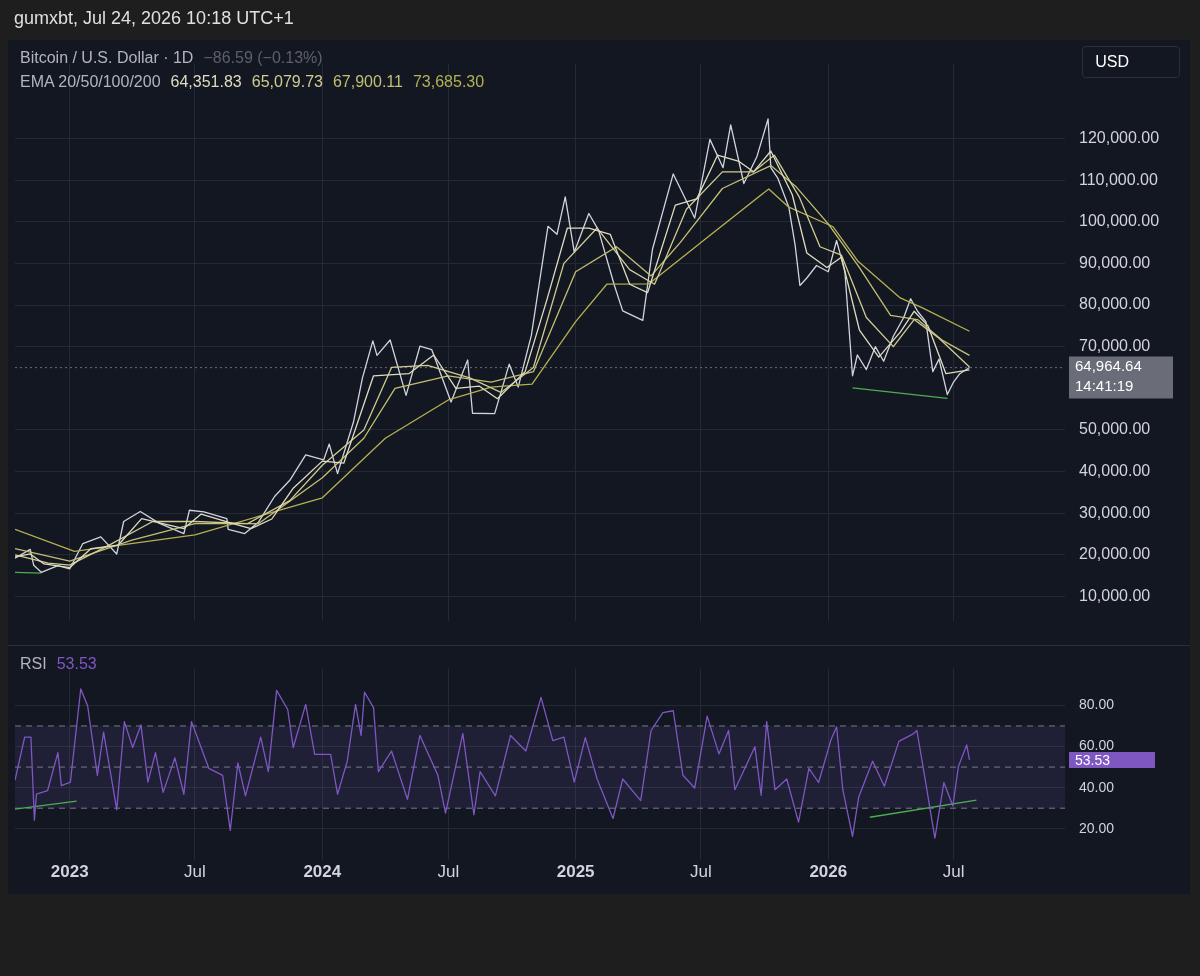 The height and width of the screenshot is (976, 1200). Describe the element at coordinates (90, 82) in the screenshot. I see `legend-title: EMA 20/50/100/200` at that location.